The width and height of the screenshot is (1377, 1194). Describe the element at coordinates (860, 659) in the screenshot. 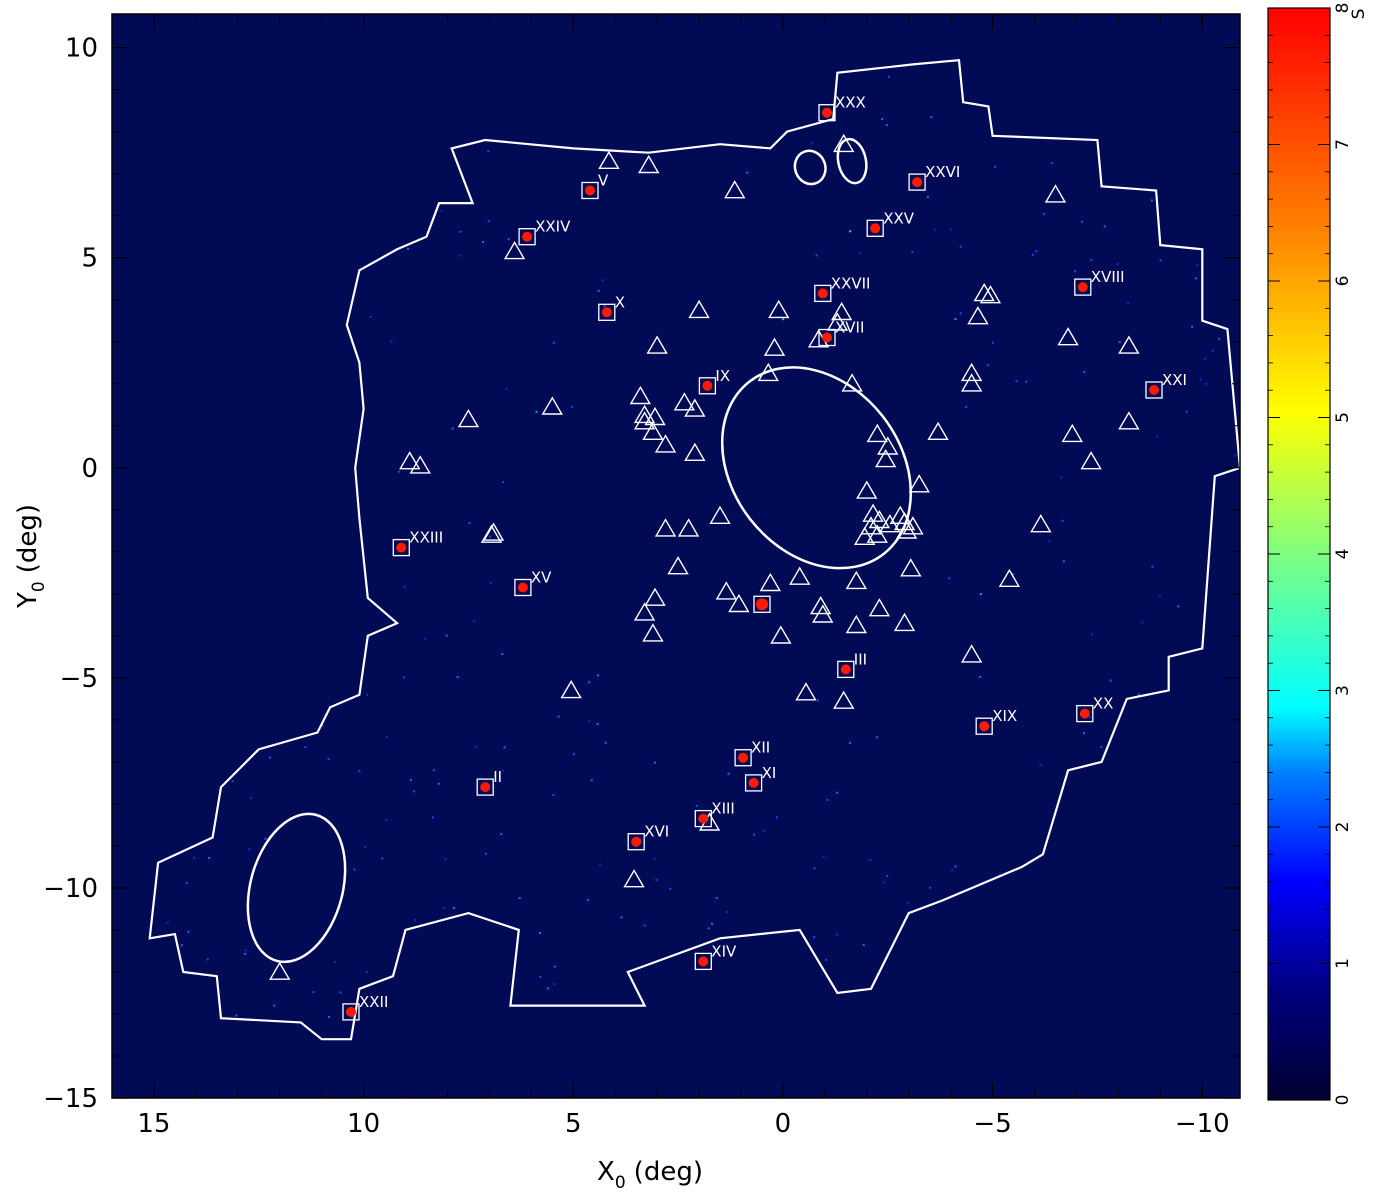

I see `dwarf-label: III` at that location.